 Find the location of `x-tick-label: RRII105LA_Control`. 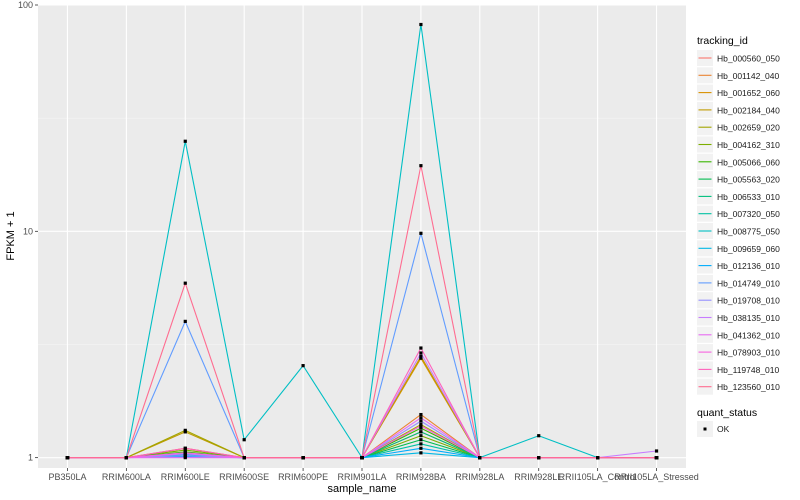

x-tick-label: RRII105LA_Control is located at coordinates (598, 477).